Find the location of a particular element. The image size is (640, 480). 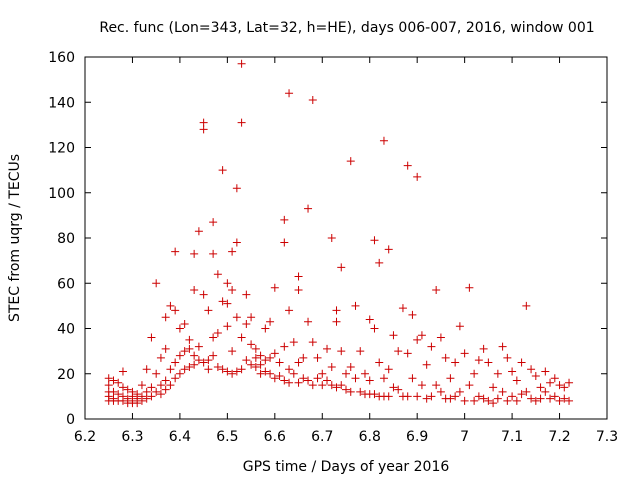

x-tick-label: 7.2 is located at coordinates (559, 437).